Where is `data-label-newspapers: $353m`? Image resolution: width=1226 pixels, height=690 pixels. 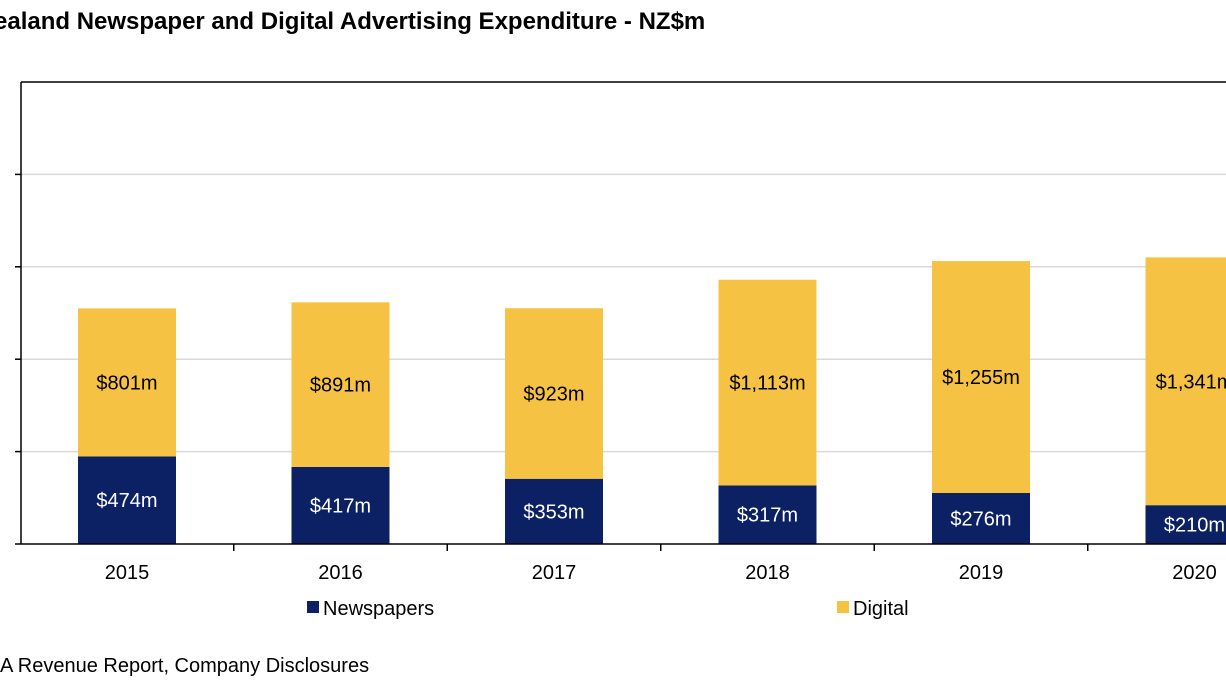 data-label-newspapers: $353m is located at coordinates (553, 512).